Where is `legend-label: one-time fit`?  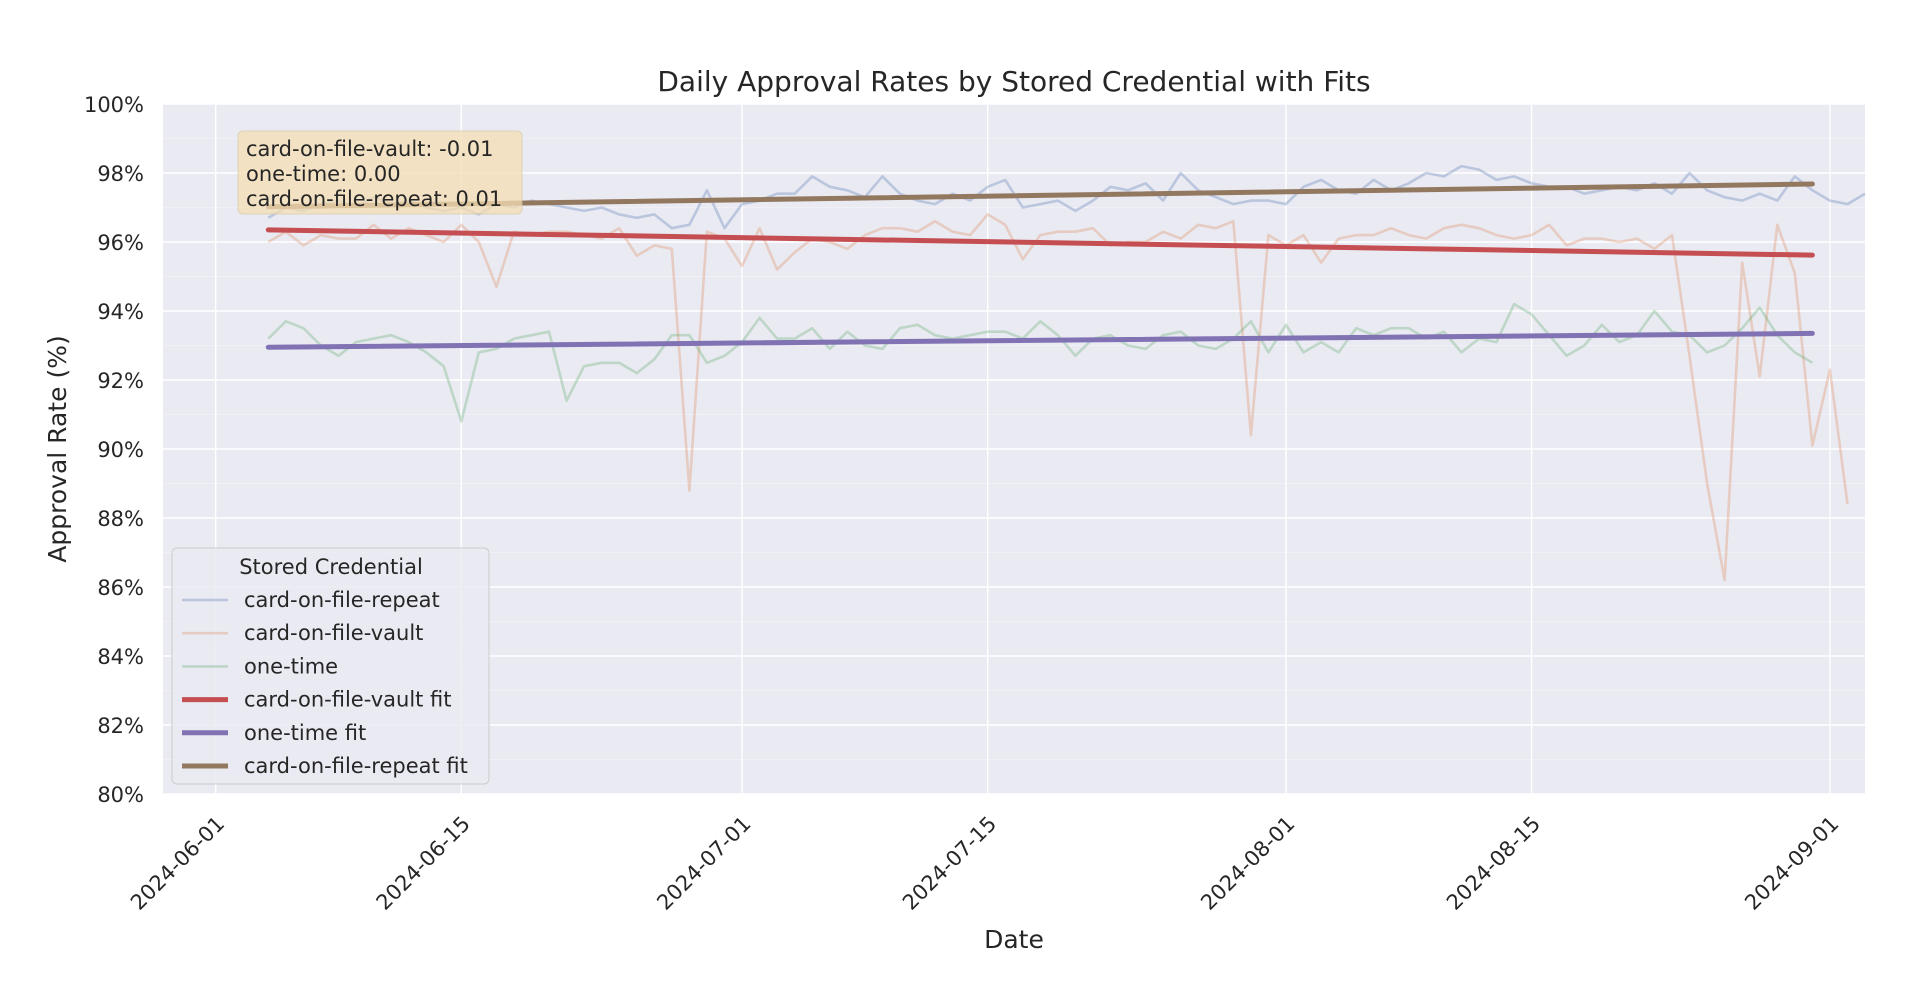 legend-label: one-time fit is located at coordinates (305, 733).